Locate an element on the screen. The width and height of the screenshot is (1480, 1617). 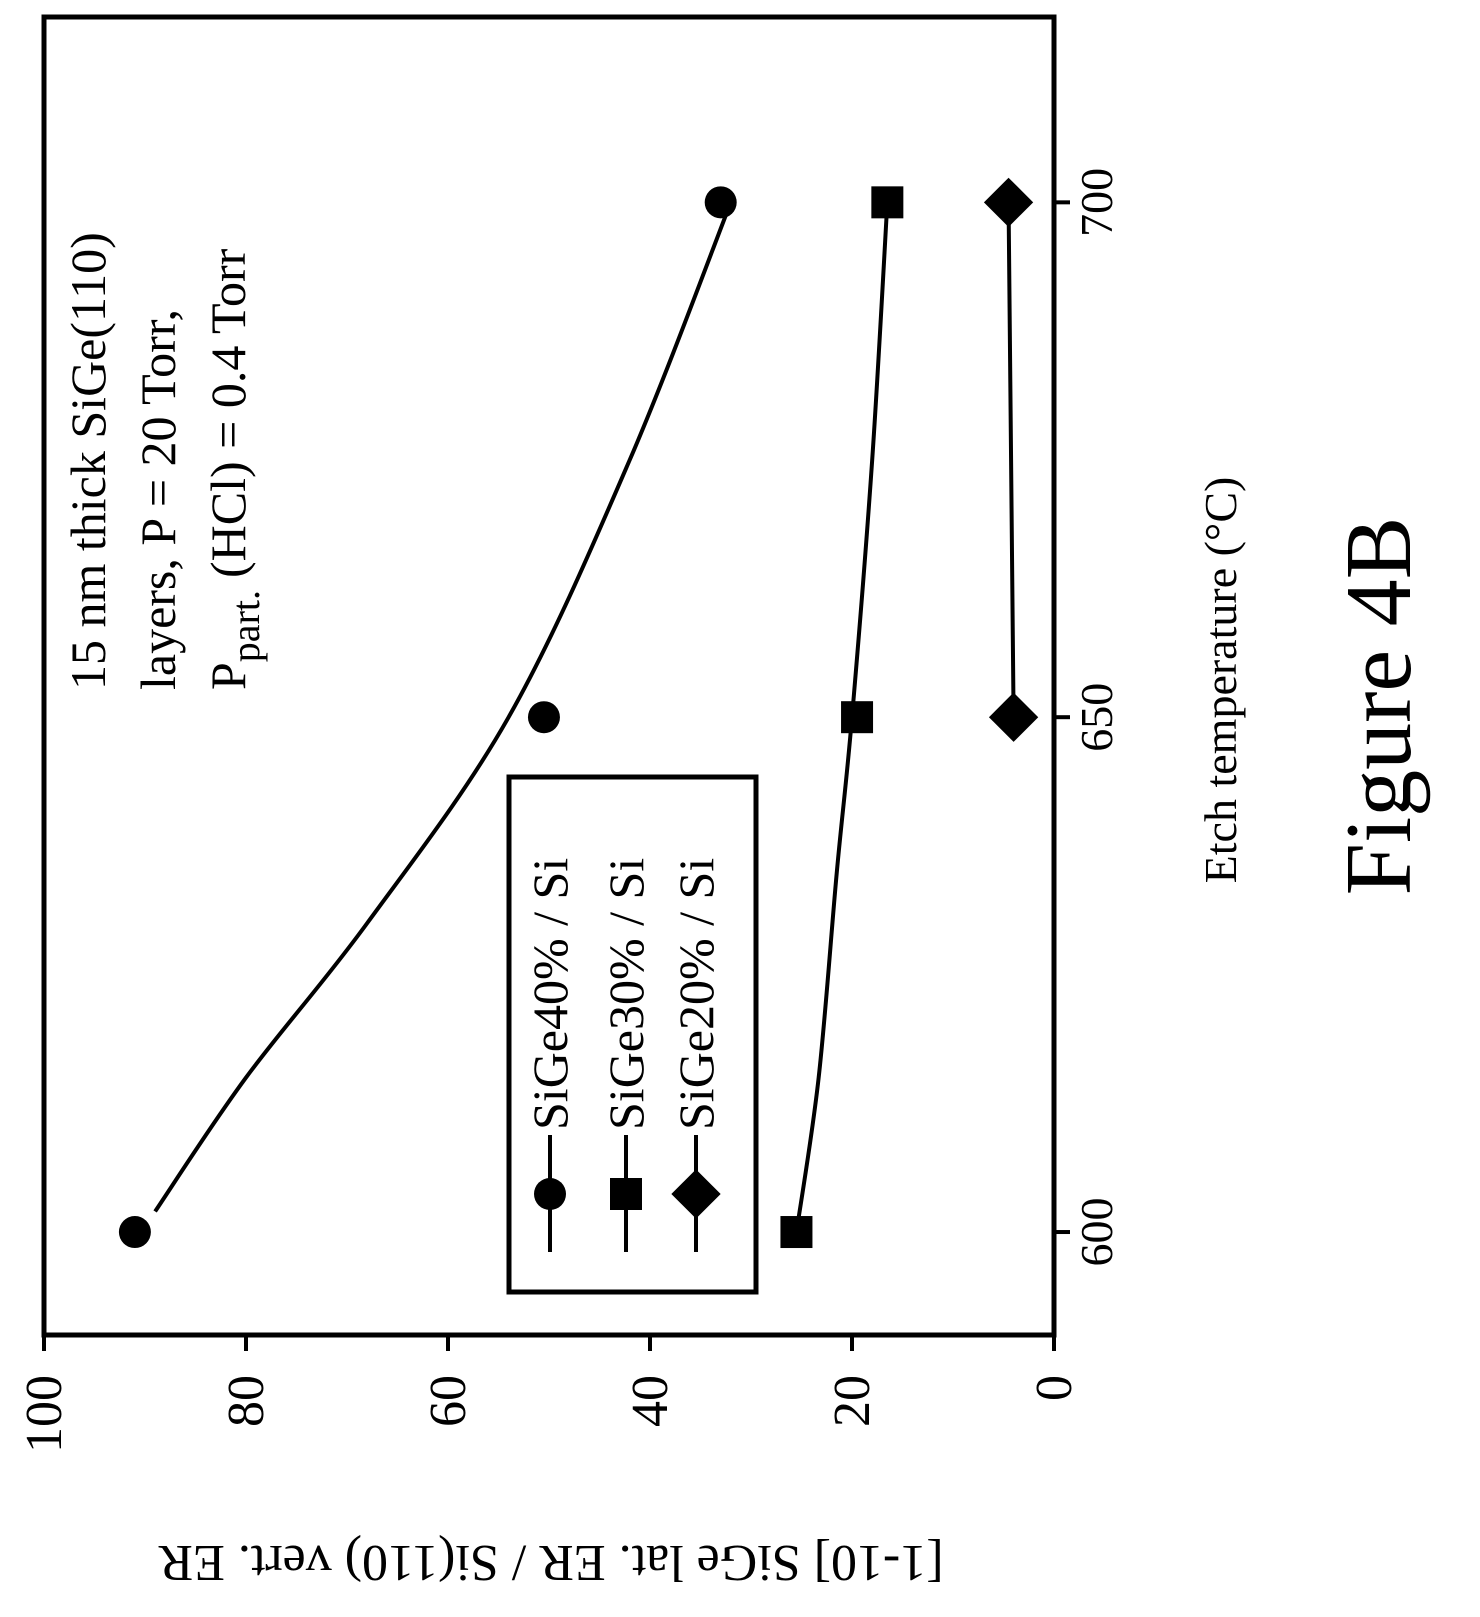
y-tick-label-20: 20 is located at coordinates (852, 1401).